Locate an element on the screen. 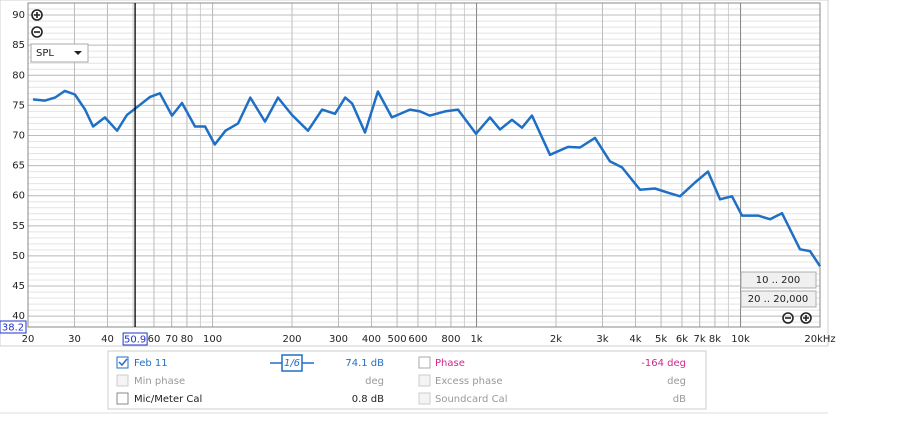 Image resolution: width=900 pixels, height=422 pixels. option-value: deg is located at coordinates (676, 381).